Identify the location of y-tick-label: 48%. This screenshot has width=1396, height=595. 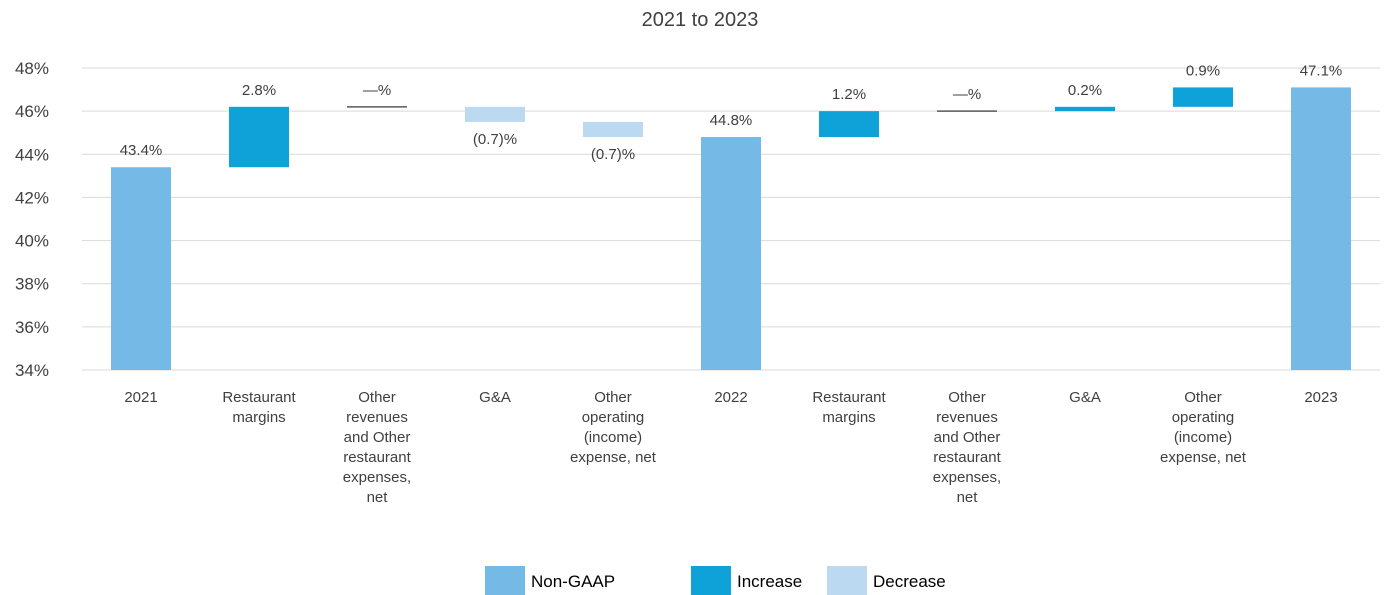
(32, 68).